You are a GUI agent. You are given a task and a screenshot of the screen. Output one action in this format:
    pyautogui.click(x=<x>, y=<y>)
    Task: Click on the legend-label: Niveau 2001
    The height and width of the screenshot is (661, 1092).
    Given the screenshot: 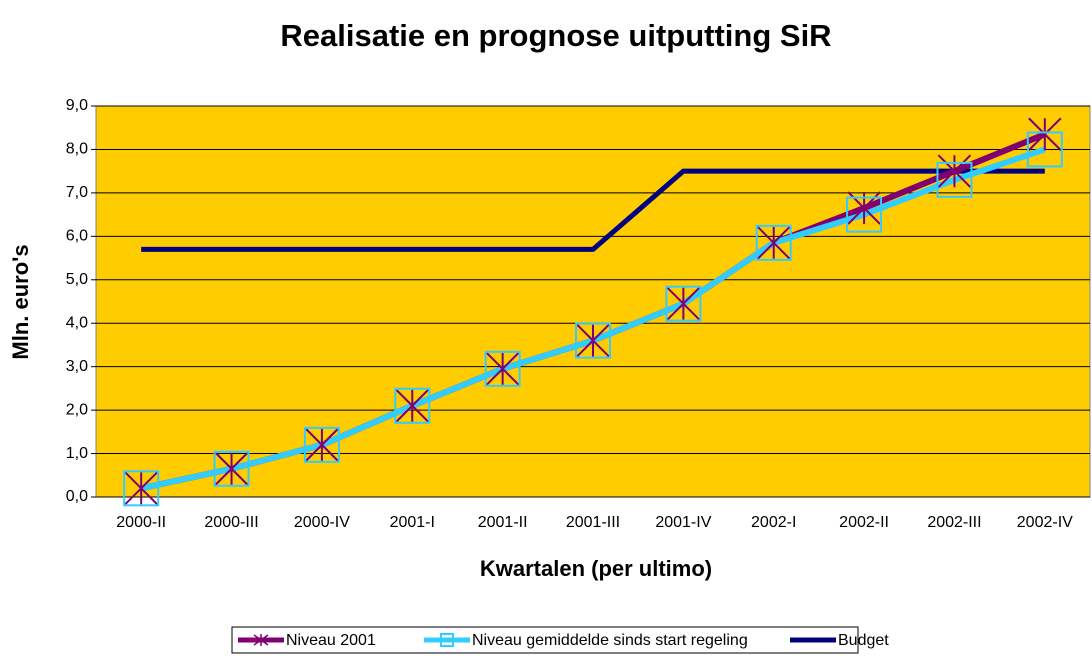 What is the action you would take?
    pyautogui.click(x=331, y=640)
    